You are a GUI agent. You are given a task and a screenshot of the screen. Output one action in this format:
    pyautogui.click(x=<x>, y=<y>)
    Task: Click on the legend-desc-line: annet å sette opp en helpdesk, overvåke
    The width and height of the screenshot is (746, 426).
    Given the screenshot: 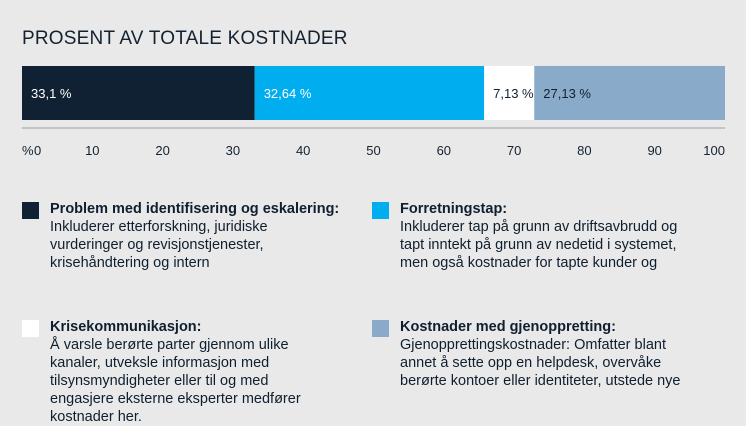 What is the action you would take?
    pyautogui.click(x=531, y=363)
    